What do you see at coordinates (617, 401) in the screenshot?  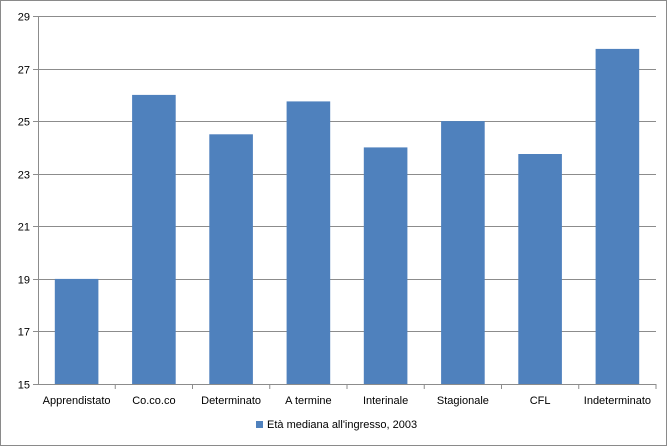 I see `x-tick-label: Indeterminato` at bounding box center [617, 401].